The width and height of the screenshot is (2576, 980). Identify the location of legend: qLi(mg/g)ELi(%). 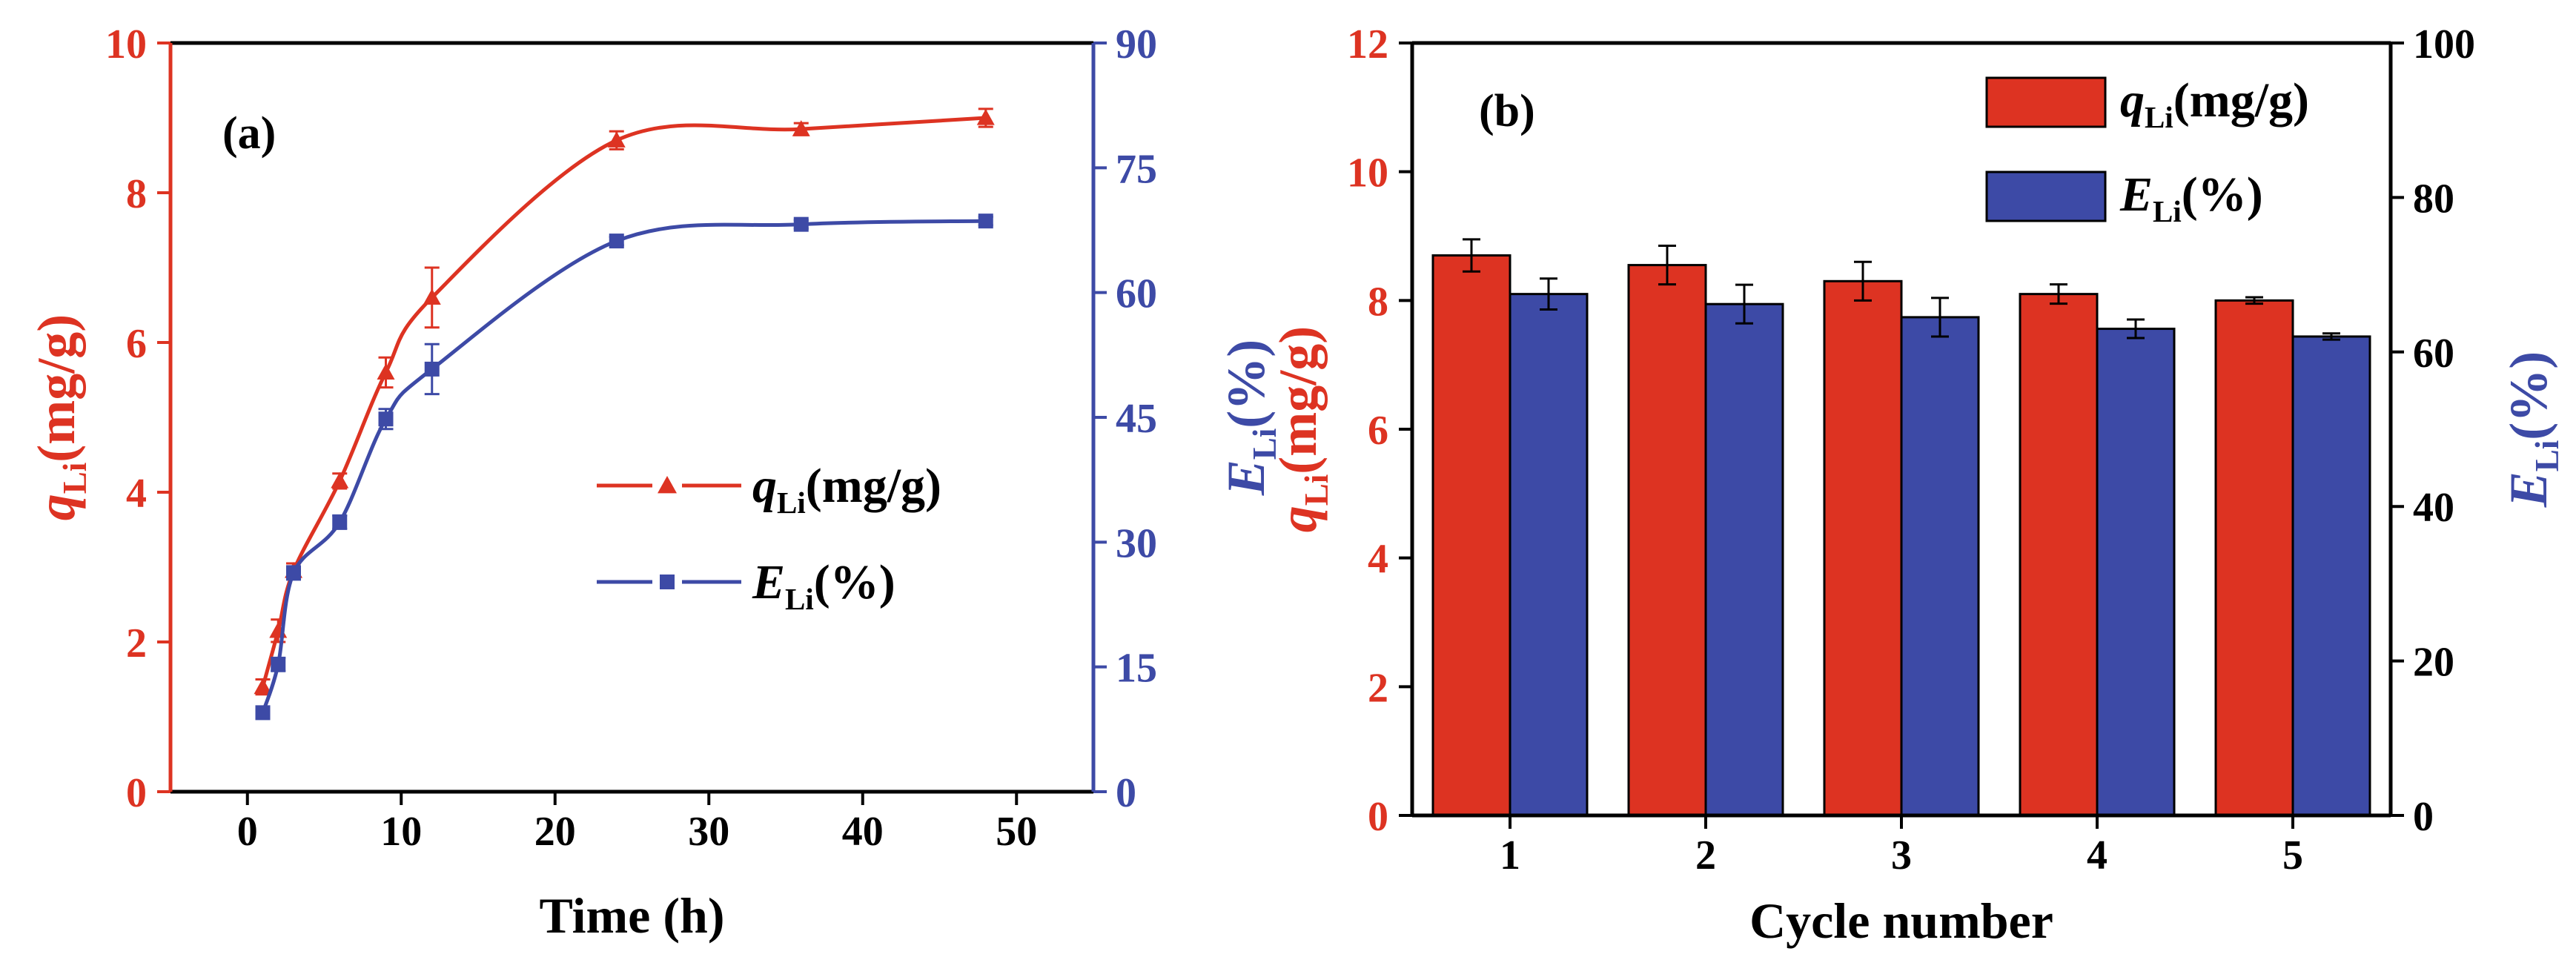
(2147, 150).